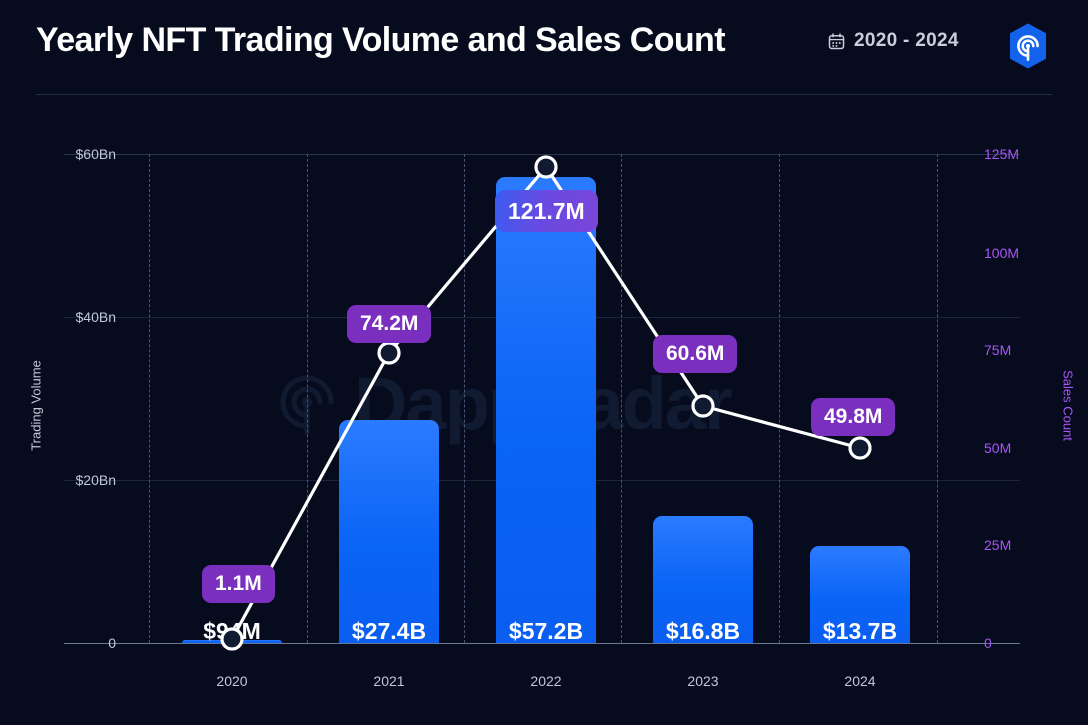 The height and width of the screenshot is (725, 1088). I want to click on y-axis-right-tick: 50M, so click(998, 448).